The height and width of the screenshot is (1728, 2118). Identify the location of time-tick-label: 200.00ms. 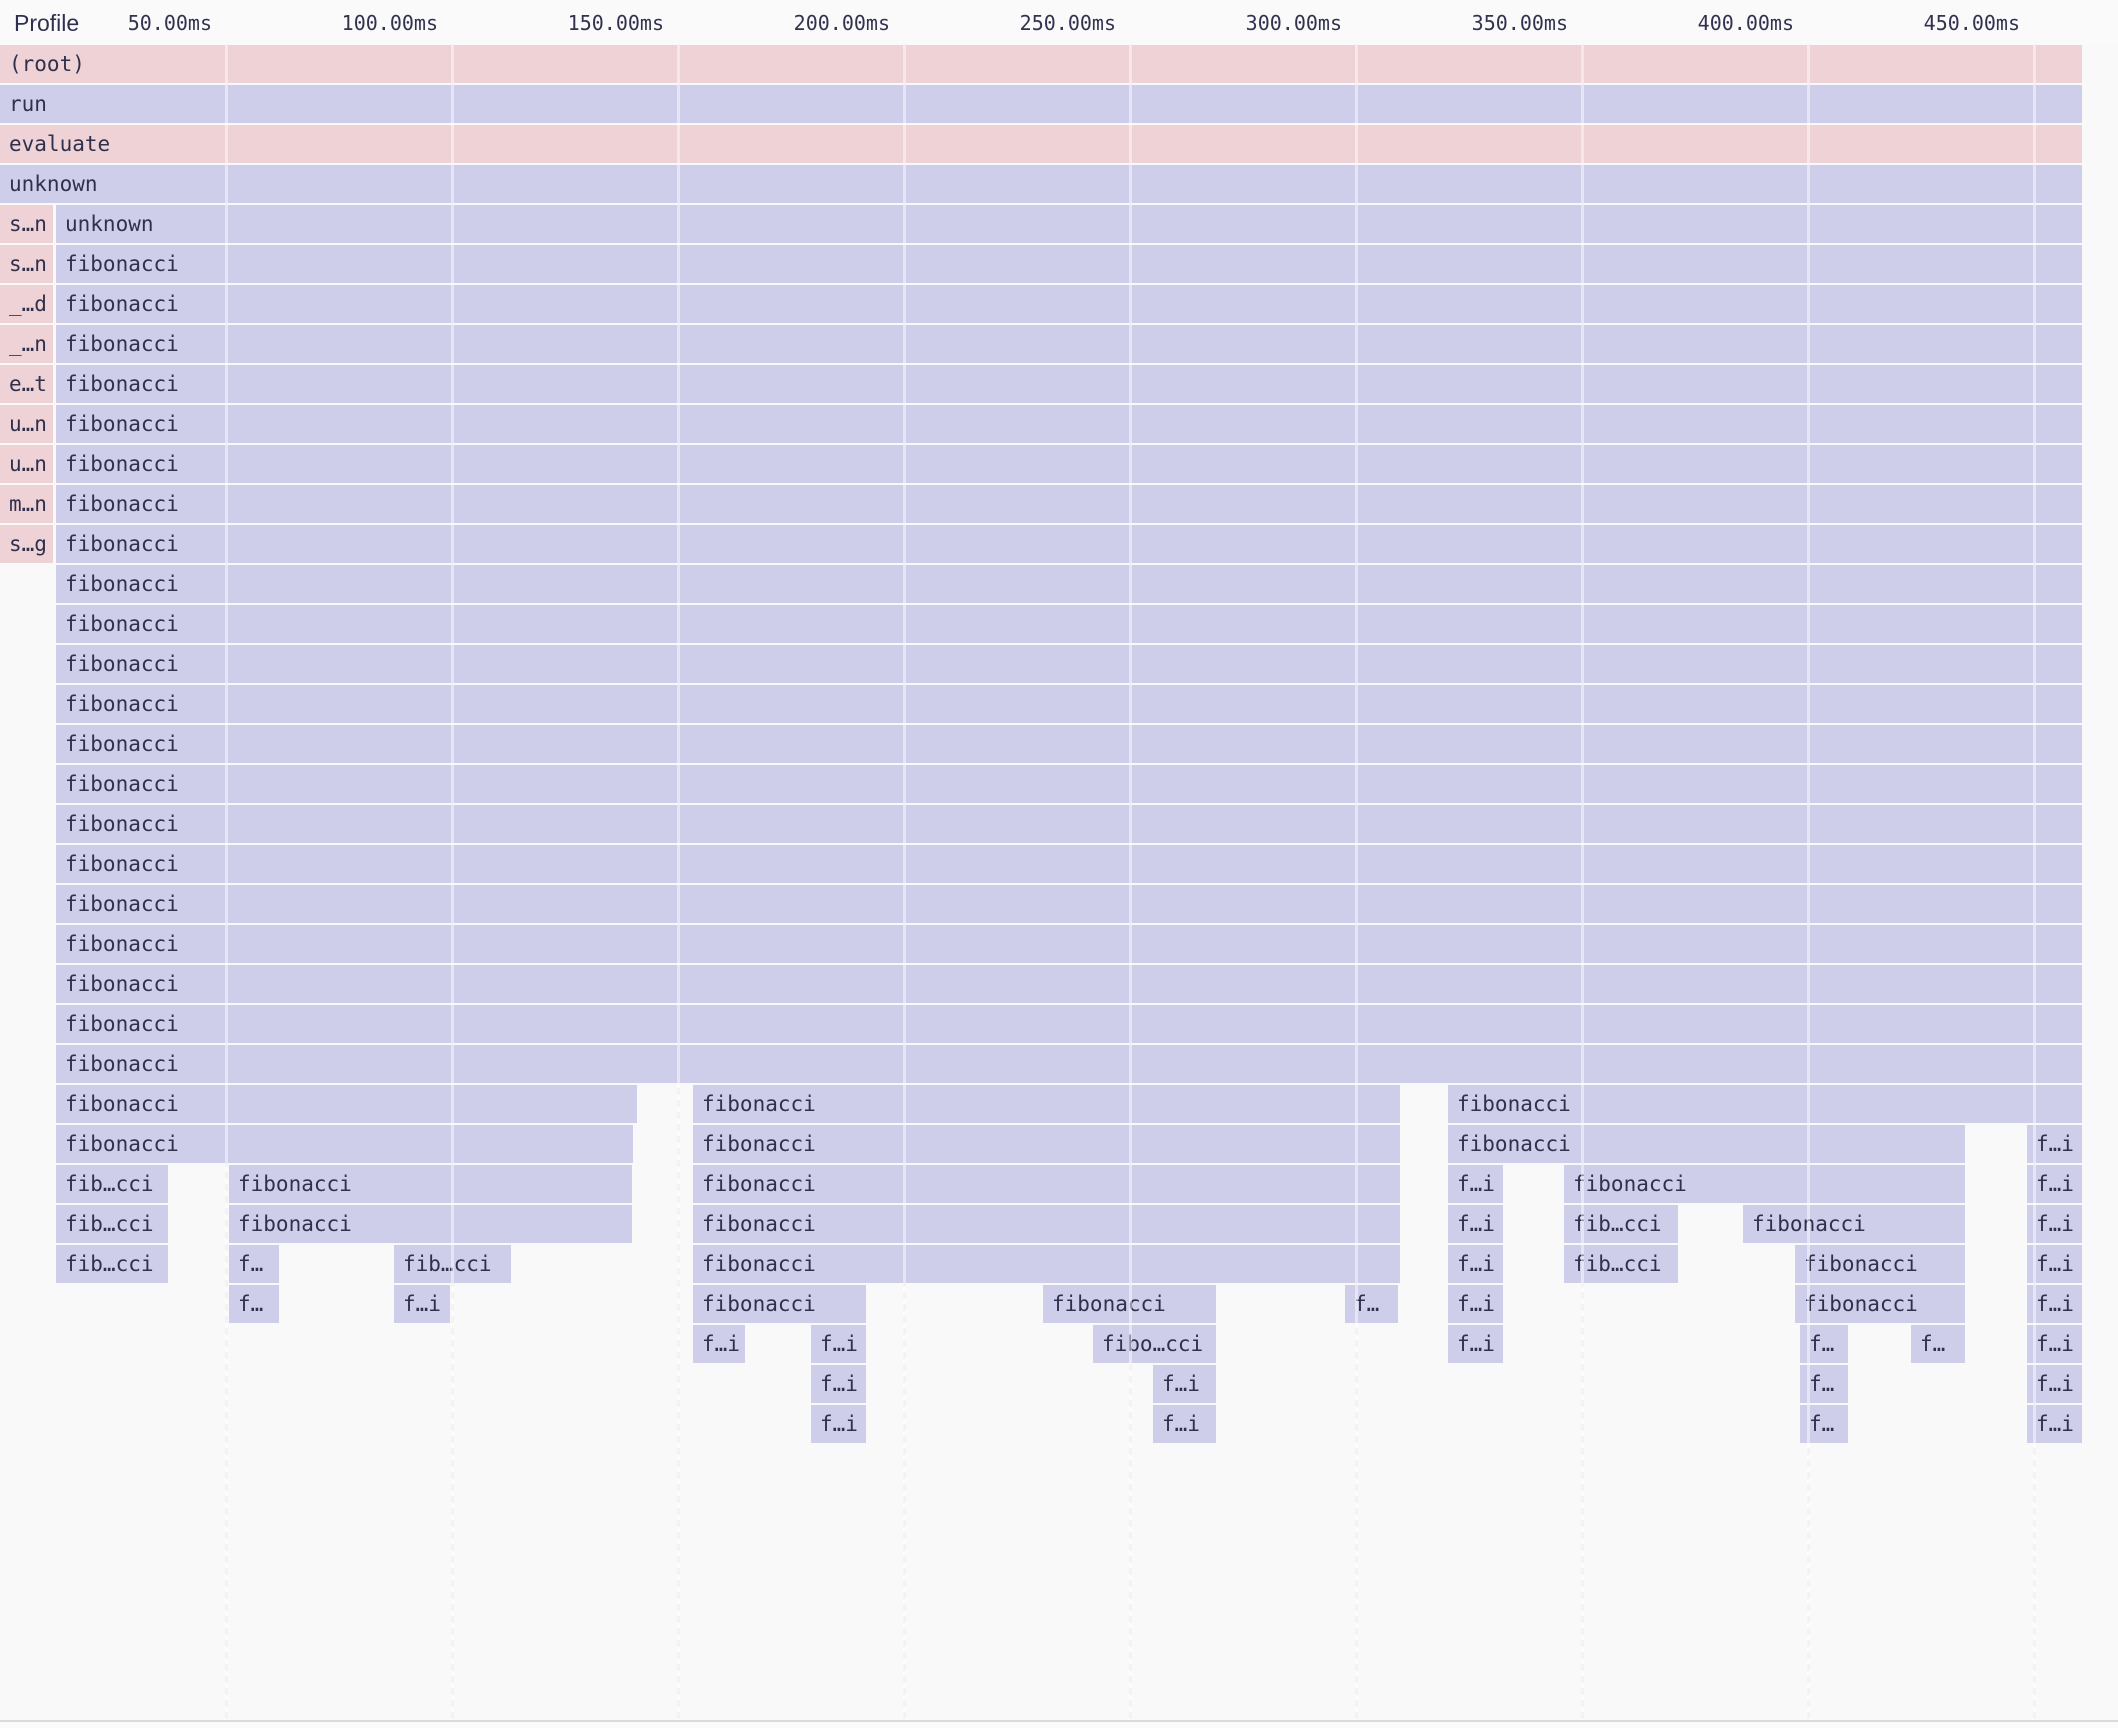
(841, 23).